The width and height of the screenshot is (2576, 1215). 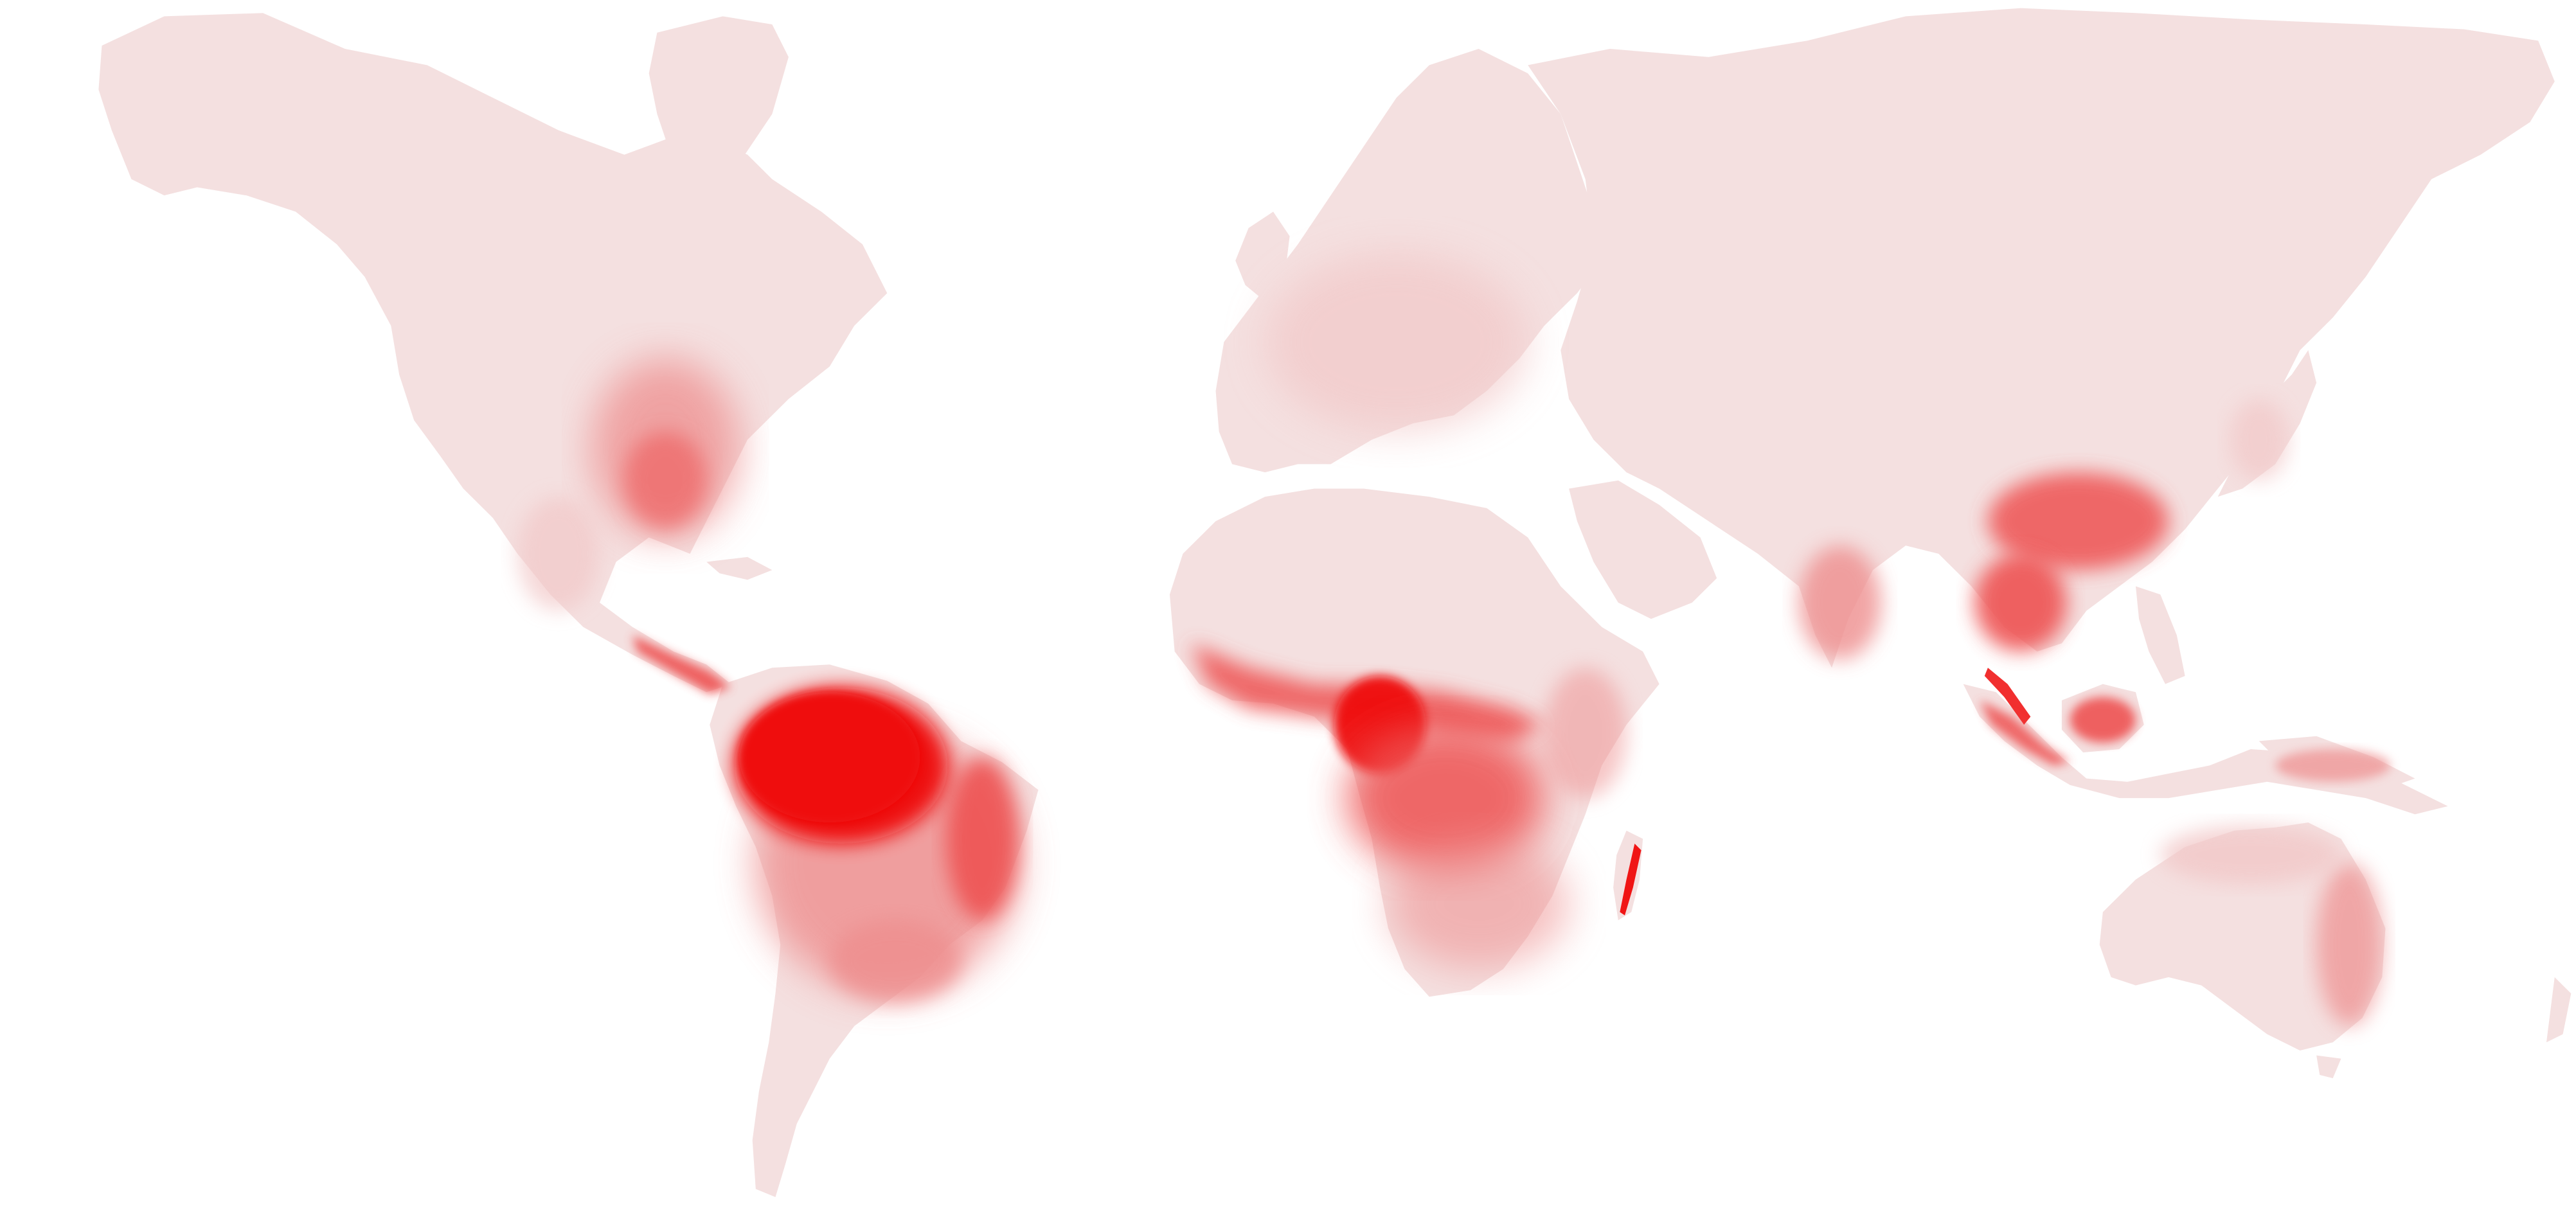 I want to click on hotspot-japan, so click(x=2259, y=440).